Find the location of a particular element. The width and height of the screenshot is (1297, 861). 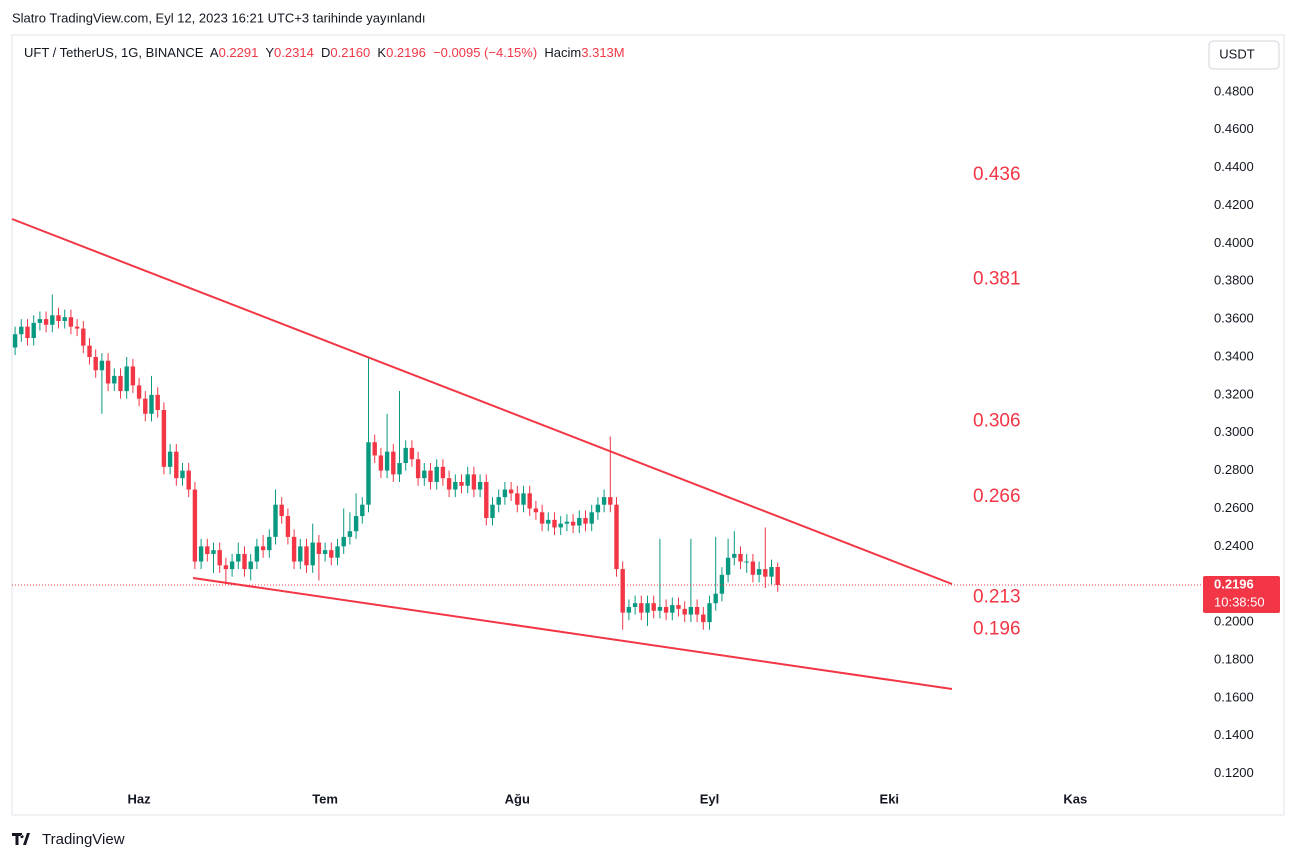

y-tick-label: 0.4600 is located at coordinates (1234, 128).